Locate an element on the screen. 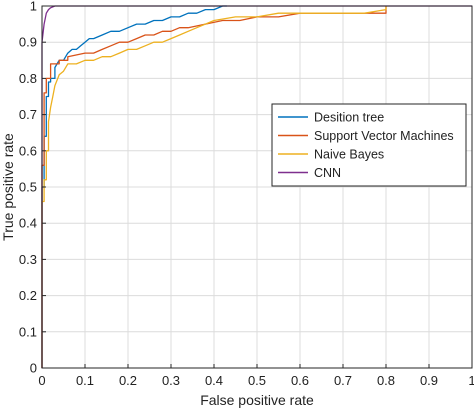 The image size is (474, 415). legend-label-3: Naive Bayes is located at coordinates (349, 155).